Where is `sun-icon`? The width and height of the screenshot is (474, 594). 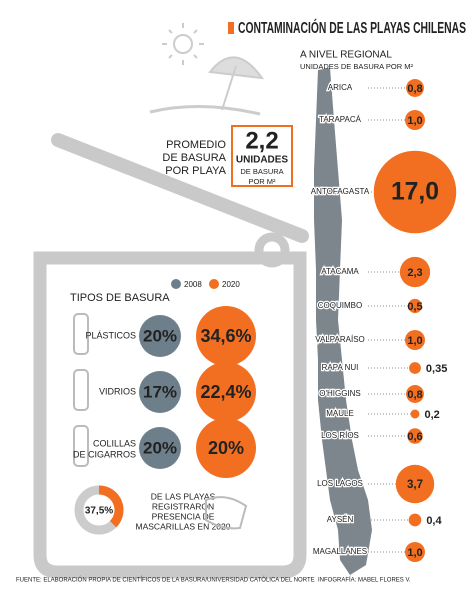 sun-icon is located at coordinates (183, 44).